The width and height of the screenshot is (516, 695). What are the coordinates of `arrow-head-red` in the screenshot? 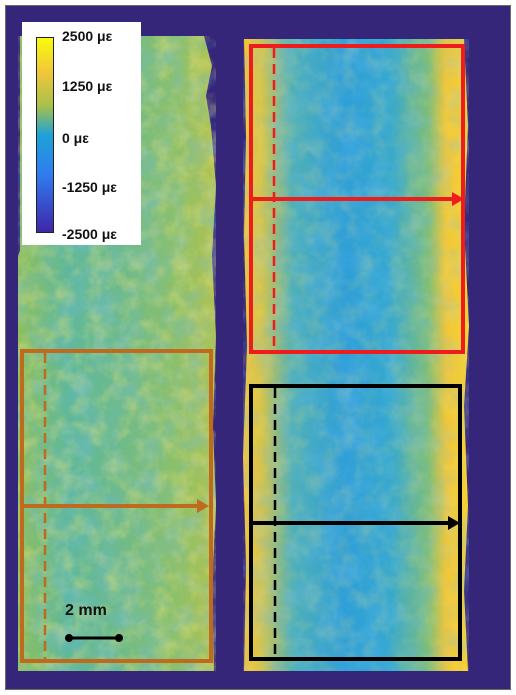 It's located at (458, 199).